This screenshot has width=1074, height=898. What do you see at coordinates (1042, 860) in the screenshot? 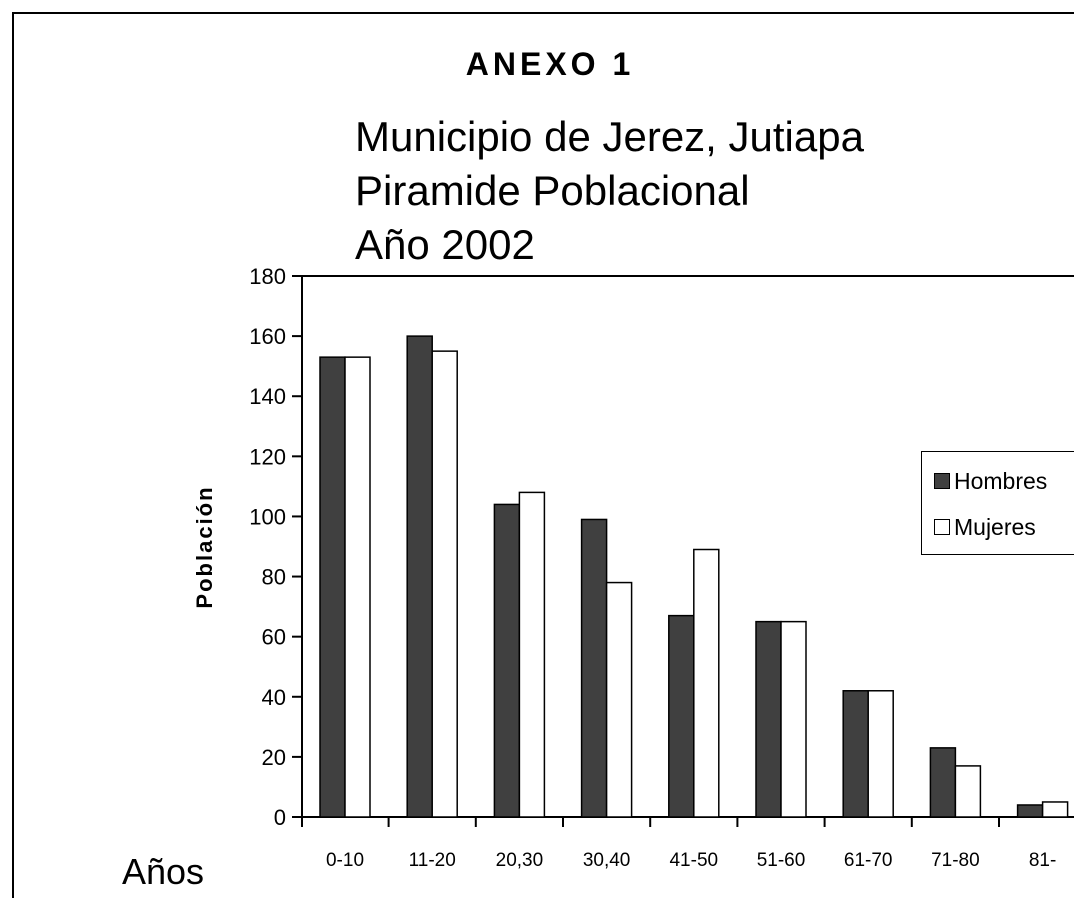
I see `x-tick-label: 81-` at bounding box center [1042, 860].